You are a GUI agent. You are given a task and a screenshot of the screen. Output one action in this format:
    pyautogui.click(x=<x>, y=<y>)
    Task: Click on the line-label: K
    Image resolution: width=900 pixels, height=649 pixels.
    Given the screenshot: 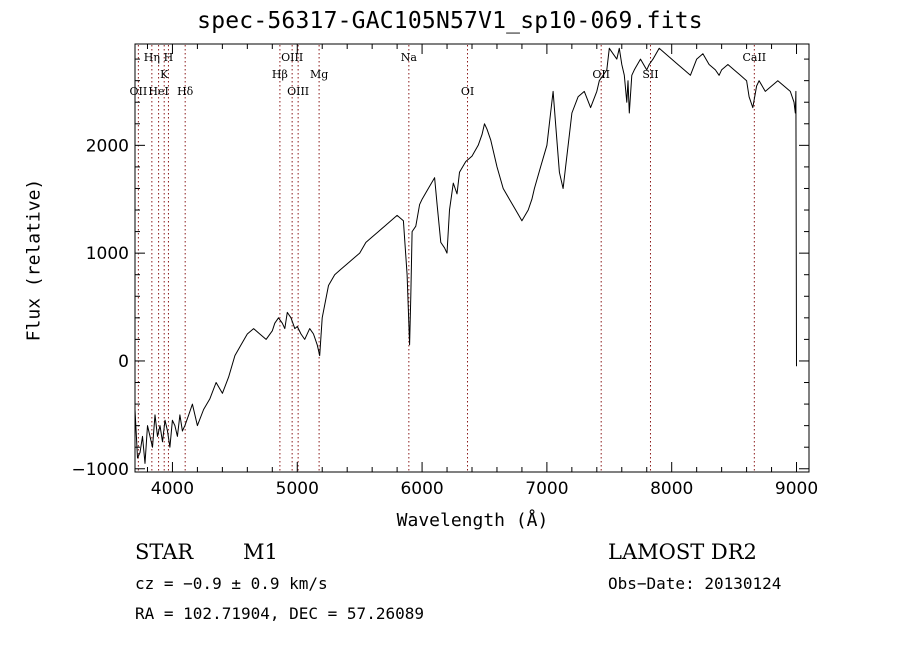 What is the action you would take?
    pyautogui.click(x=164, y=74)
    